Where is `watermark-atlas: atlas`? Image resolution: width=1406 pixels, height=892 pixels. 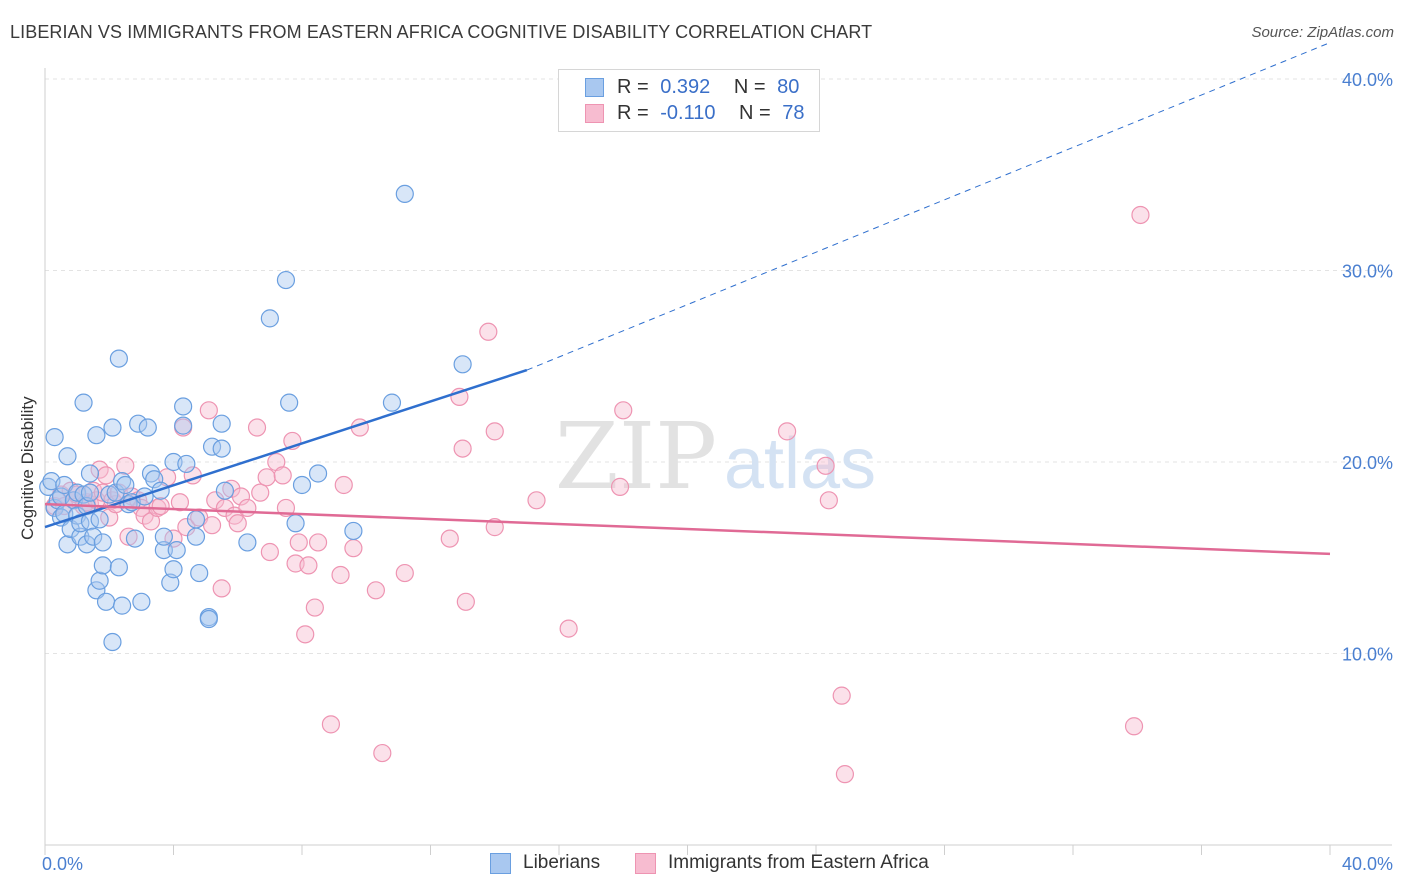
watermark-atlas: atlas is located at coordinates (800, 464).